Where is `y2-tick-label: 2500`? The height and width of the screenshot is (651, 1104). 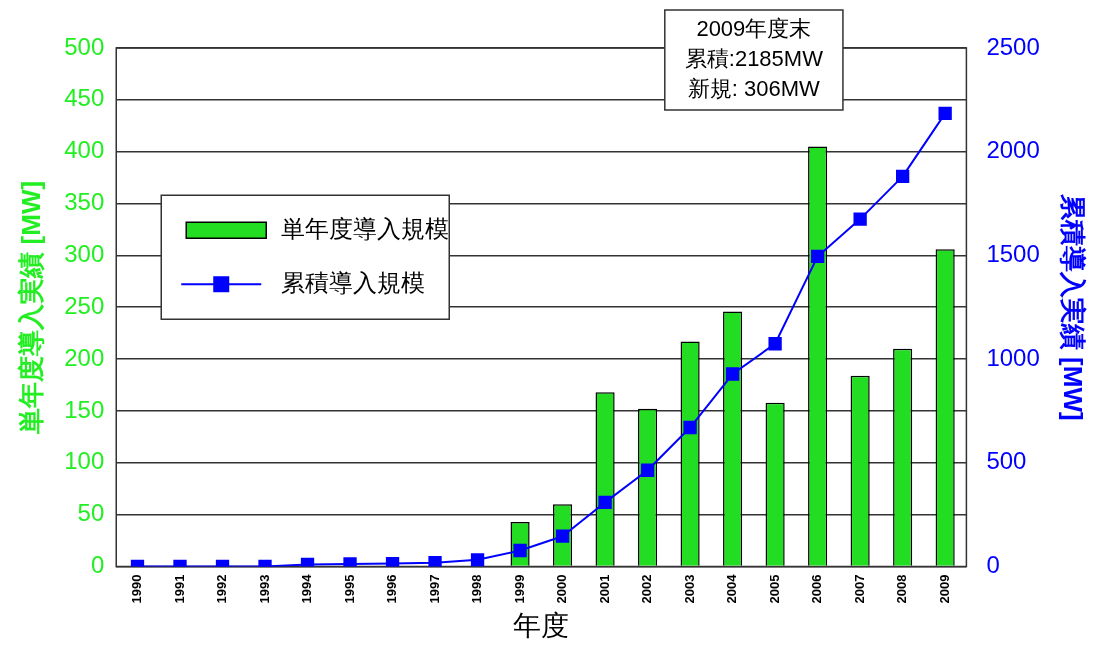
y2-tick-label: 2500 is located at coordinates (1013, 46).